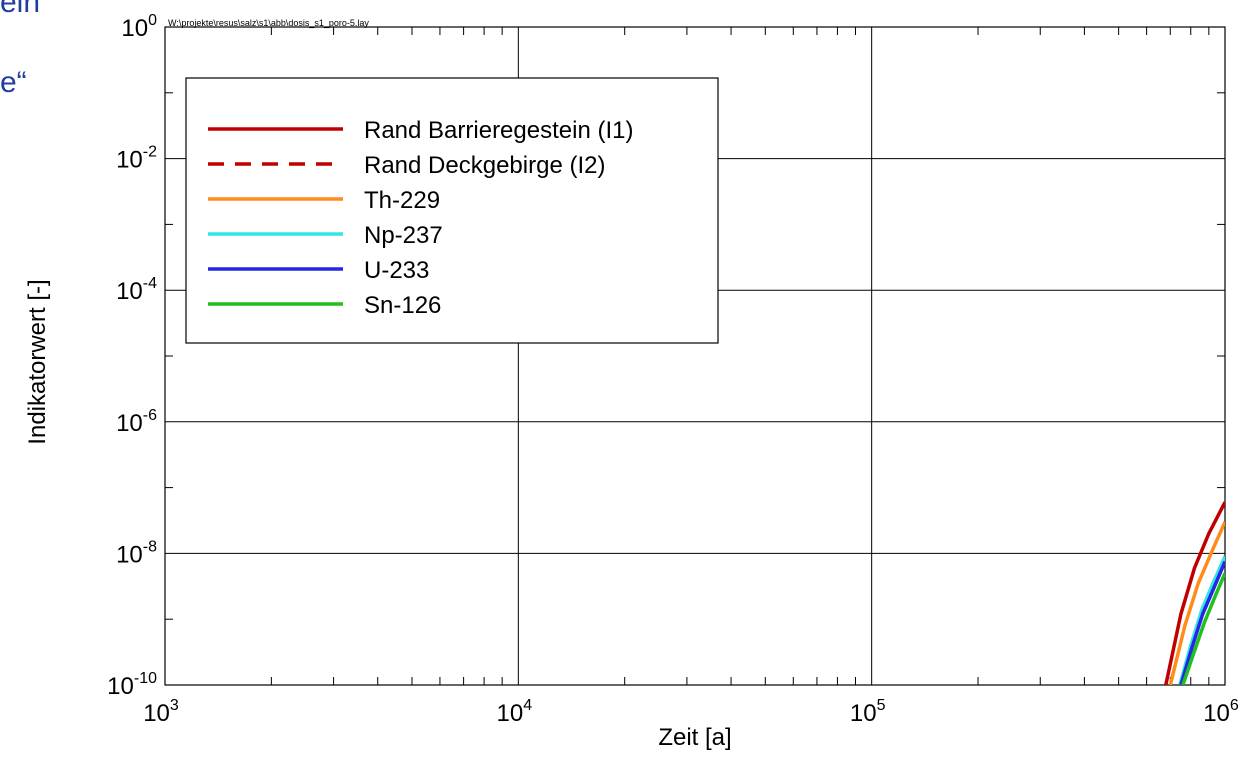  I want to click on y-tick-label: 10⁰, so click(139, 27).